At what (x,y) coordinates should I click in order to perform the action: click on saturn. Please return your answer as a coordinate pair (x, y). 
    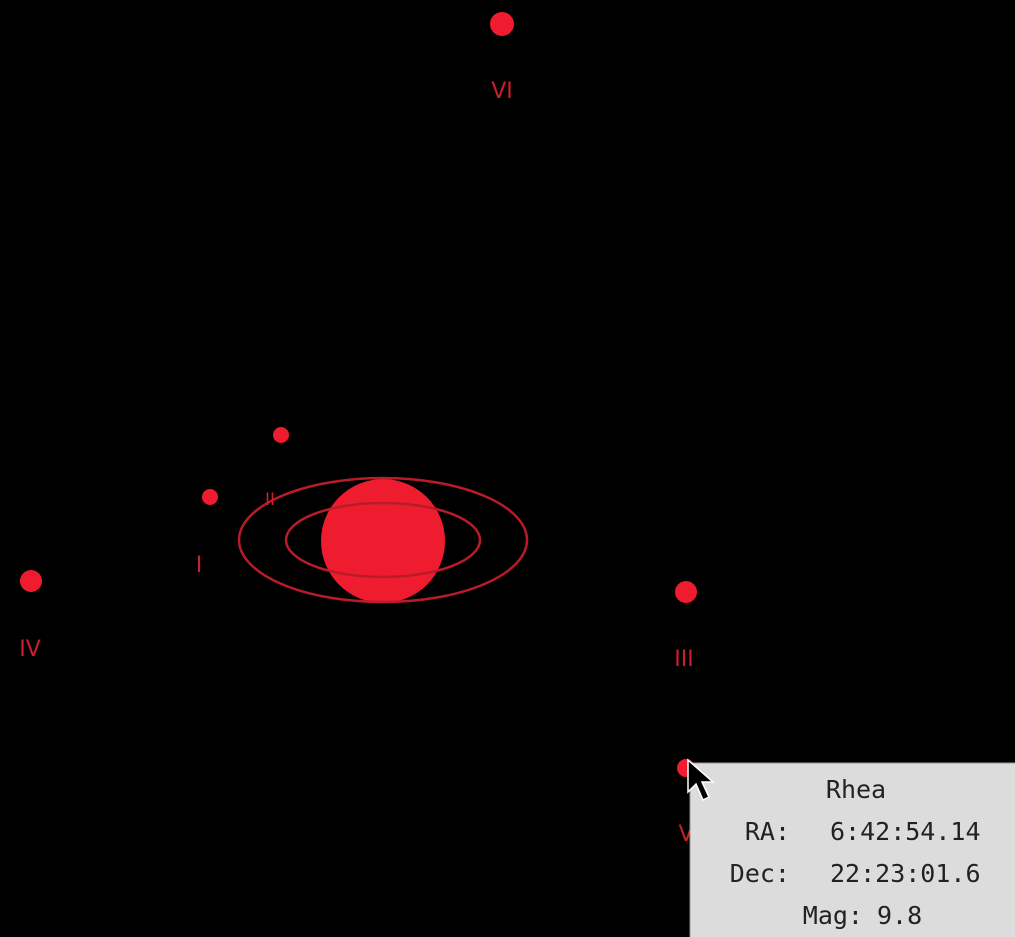
    Looking at the image, I should click on (383, 540).